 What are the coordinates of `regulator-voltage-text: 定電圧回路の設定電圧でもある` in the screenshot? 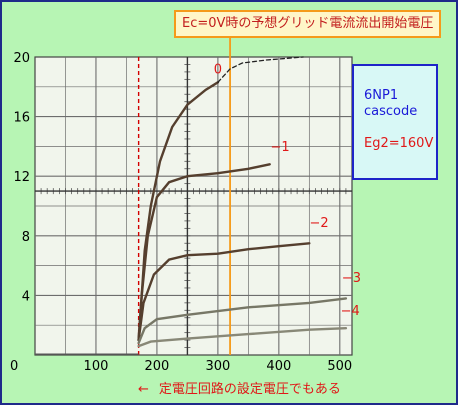 It's located at (249, 389).